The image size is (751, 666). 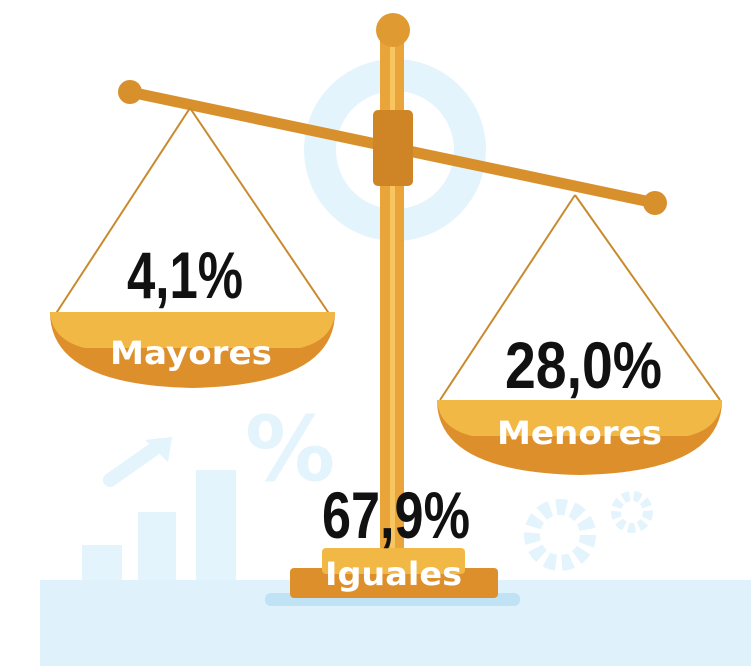 I want to click on base-lower, so click(x=394, y=583).